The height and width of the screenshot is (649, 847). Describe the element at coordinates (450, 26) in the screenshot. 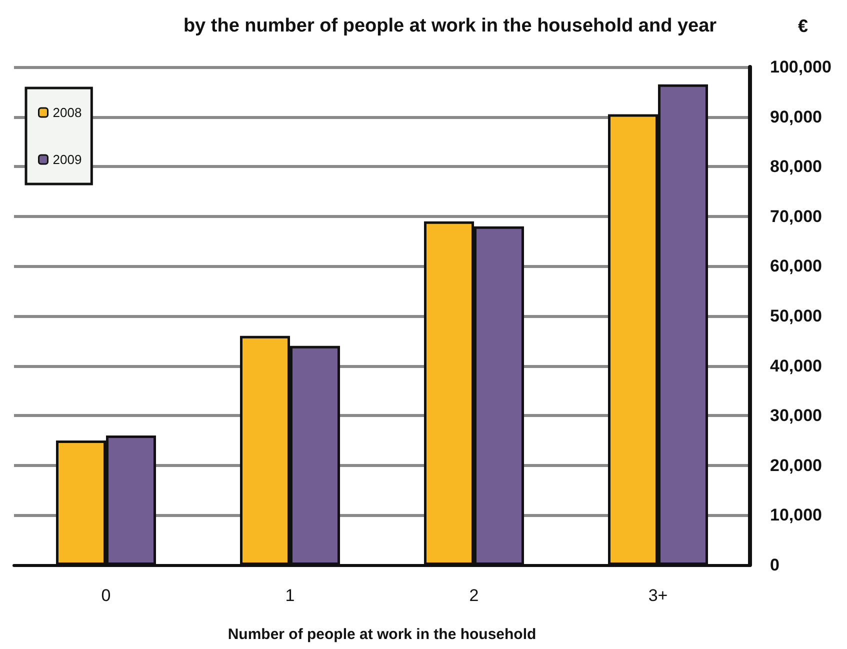

I see `chart-title: by the number of people at work in the household and year` at that location.